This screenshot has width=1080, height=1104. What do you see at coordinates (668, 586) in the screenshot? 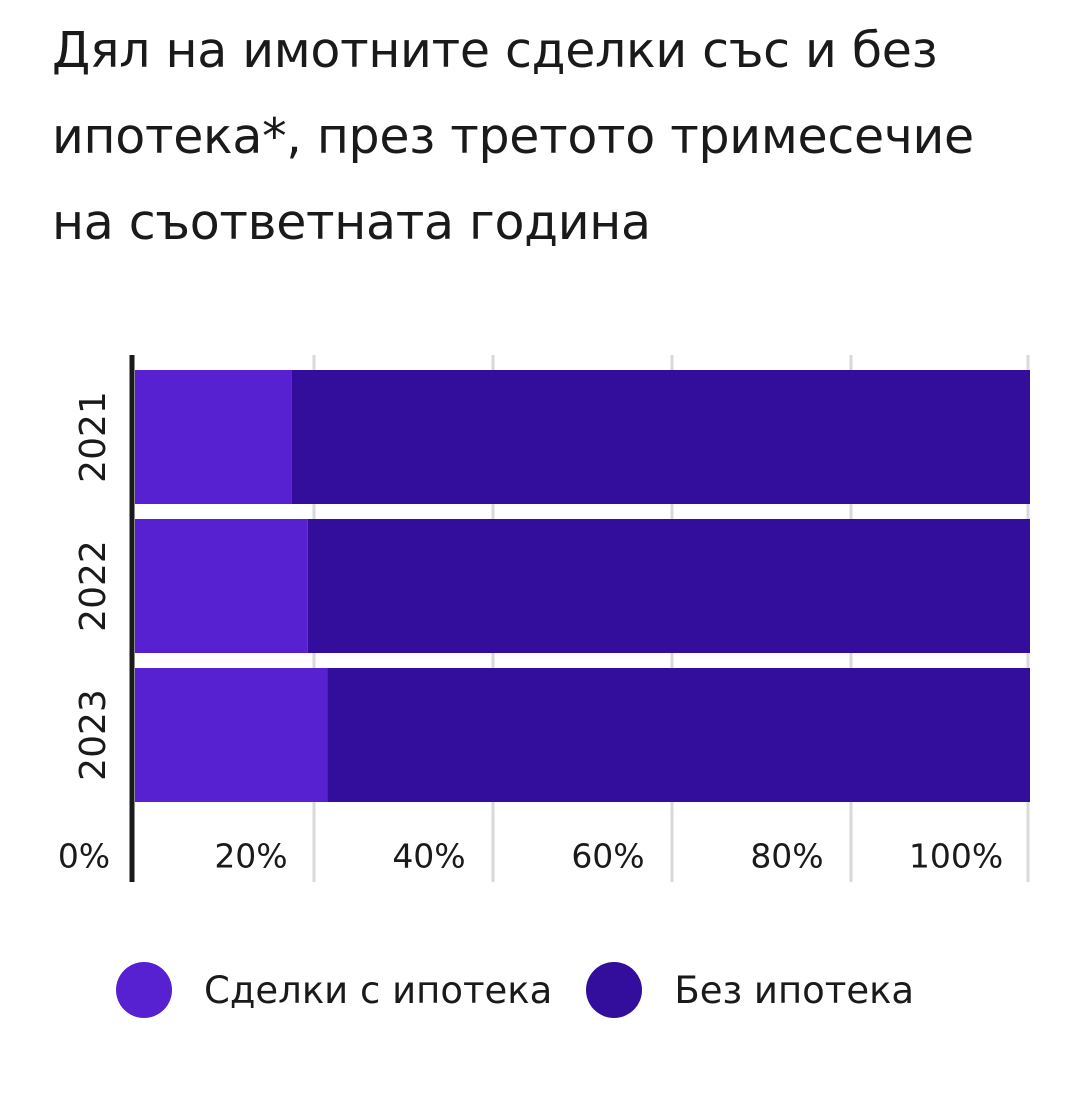
I see `bar-2022-without-mortgage` at bounding box center [668, 586].